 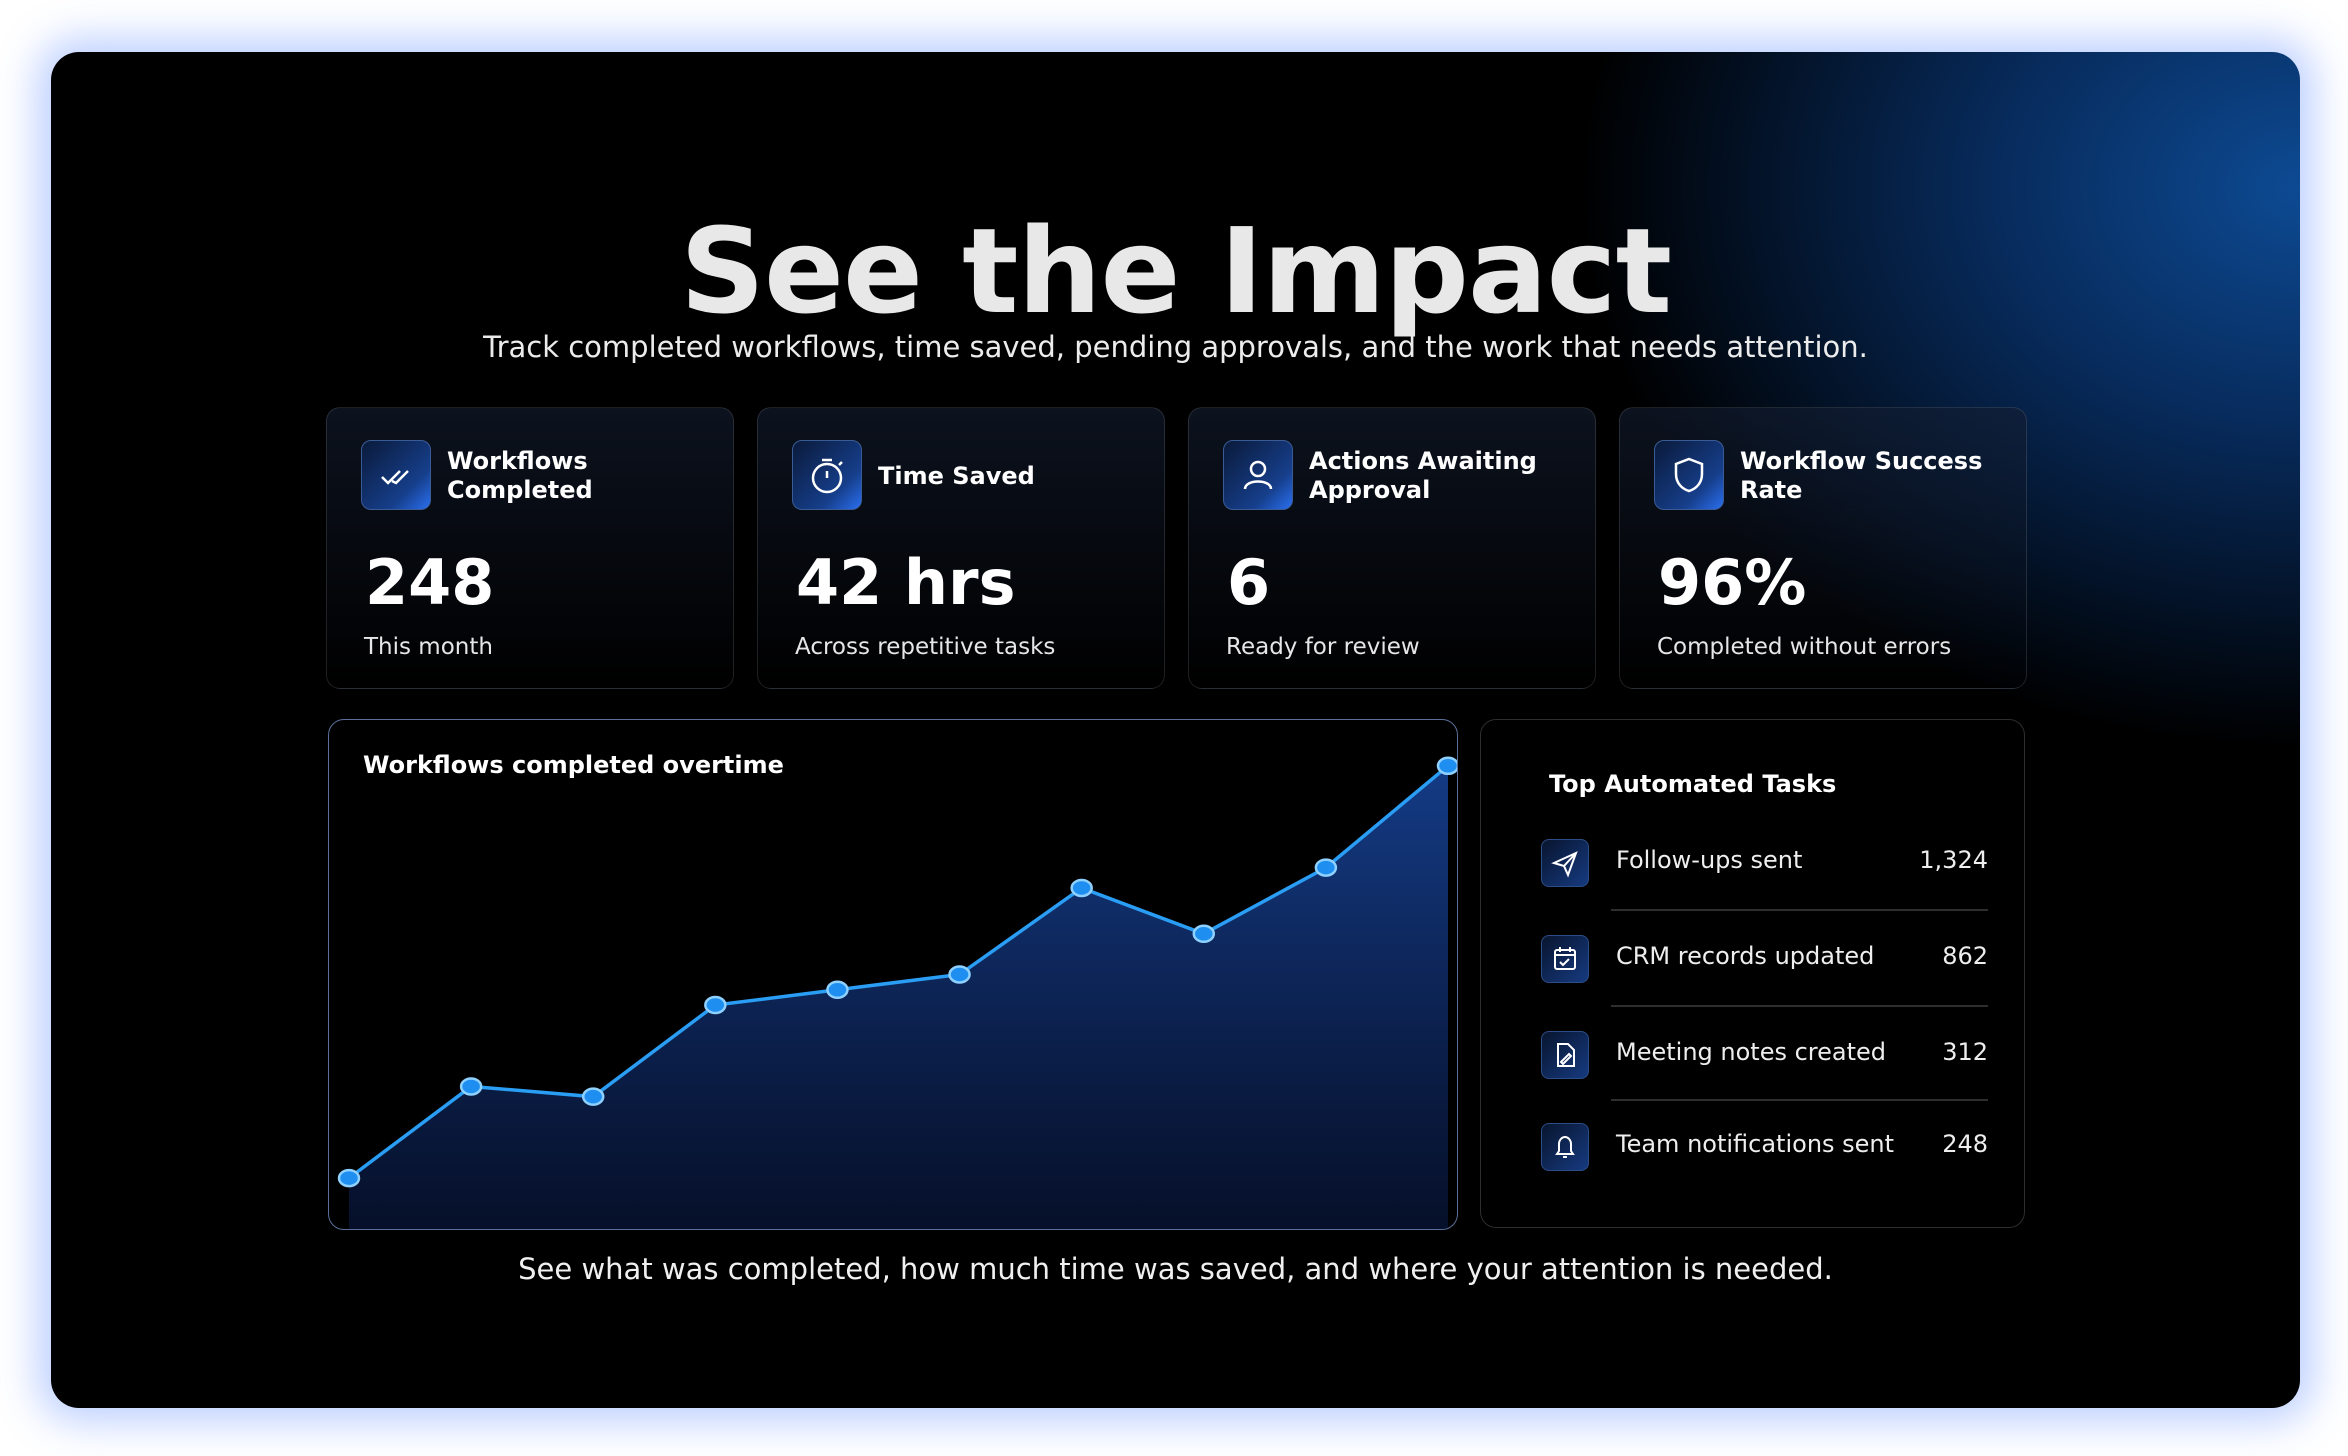 What do you see at coordinates (428, 647) in the screenshot?
I see `stat-note: This month` at bounding box center [428, 647].